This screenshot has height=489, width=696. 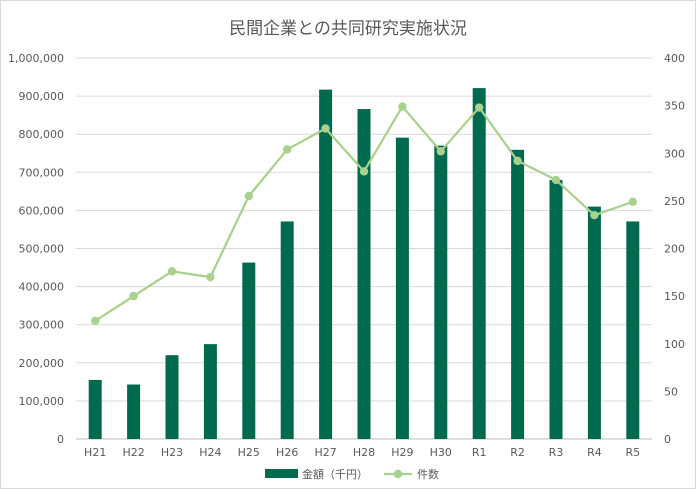 What do you see at coordinates (42, 363) in the screenshot?
I see `left-tick-label: 200,000` at bounding box center [42, 363].